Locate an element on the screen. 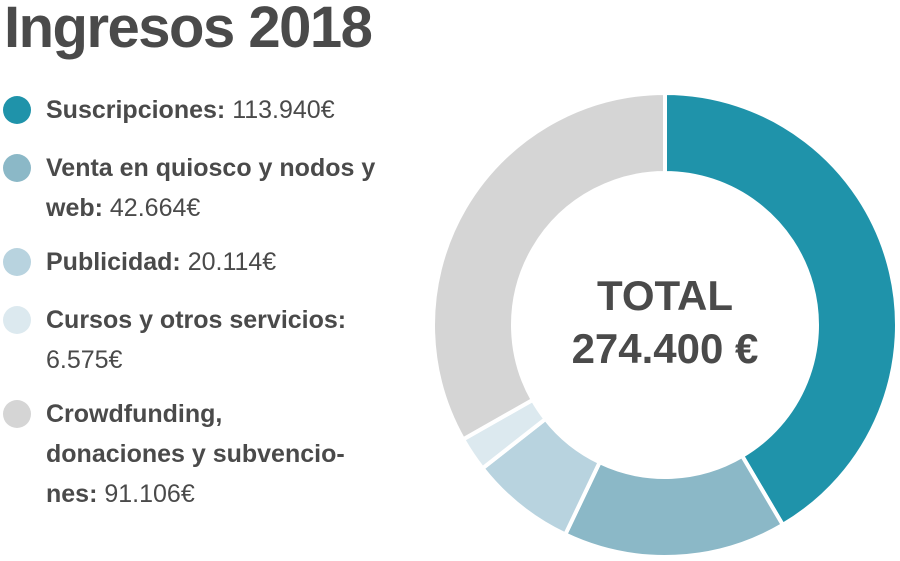 The image size is (900, 561). legend-label: Cursos y otros servicios: is located at coordinates (196, 320).